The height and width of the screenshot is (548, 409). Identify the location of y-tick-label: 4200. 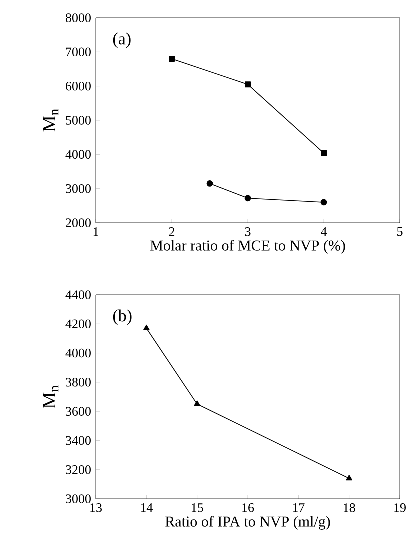
(78, 324).